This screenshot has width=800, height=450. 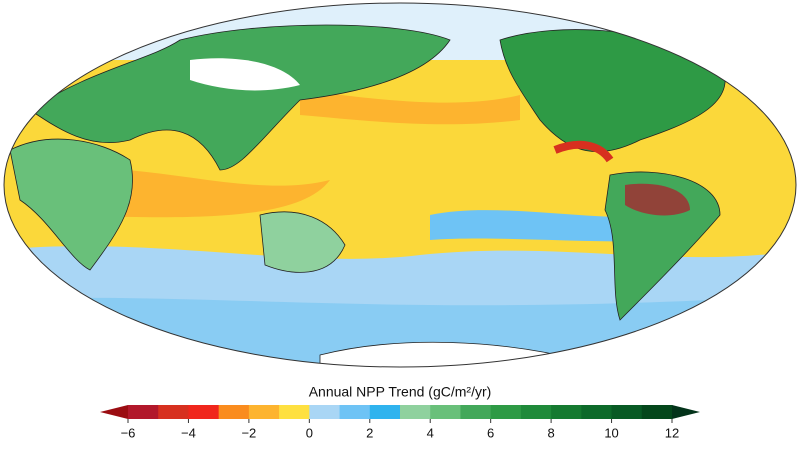 I want to click on tick-label: 8, so click(x=550, y=432).